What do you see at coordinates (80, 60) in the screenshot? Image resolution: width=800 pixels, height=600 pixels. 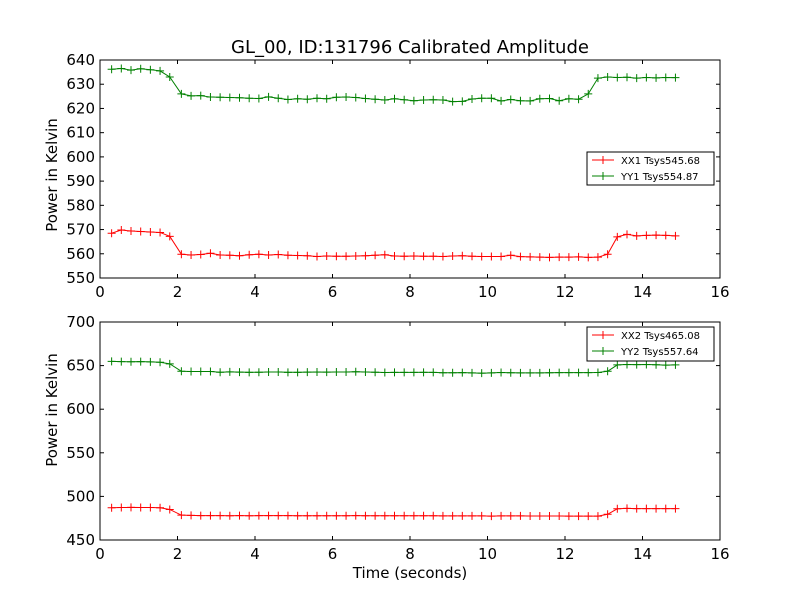 I see `chart-1-ytick-label: 640` at bounding box center [80, 60].